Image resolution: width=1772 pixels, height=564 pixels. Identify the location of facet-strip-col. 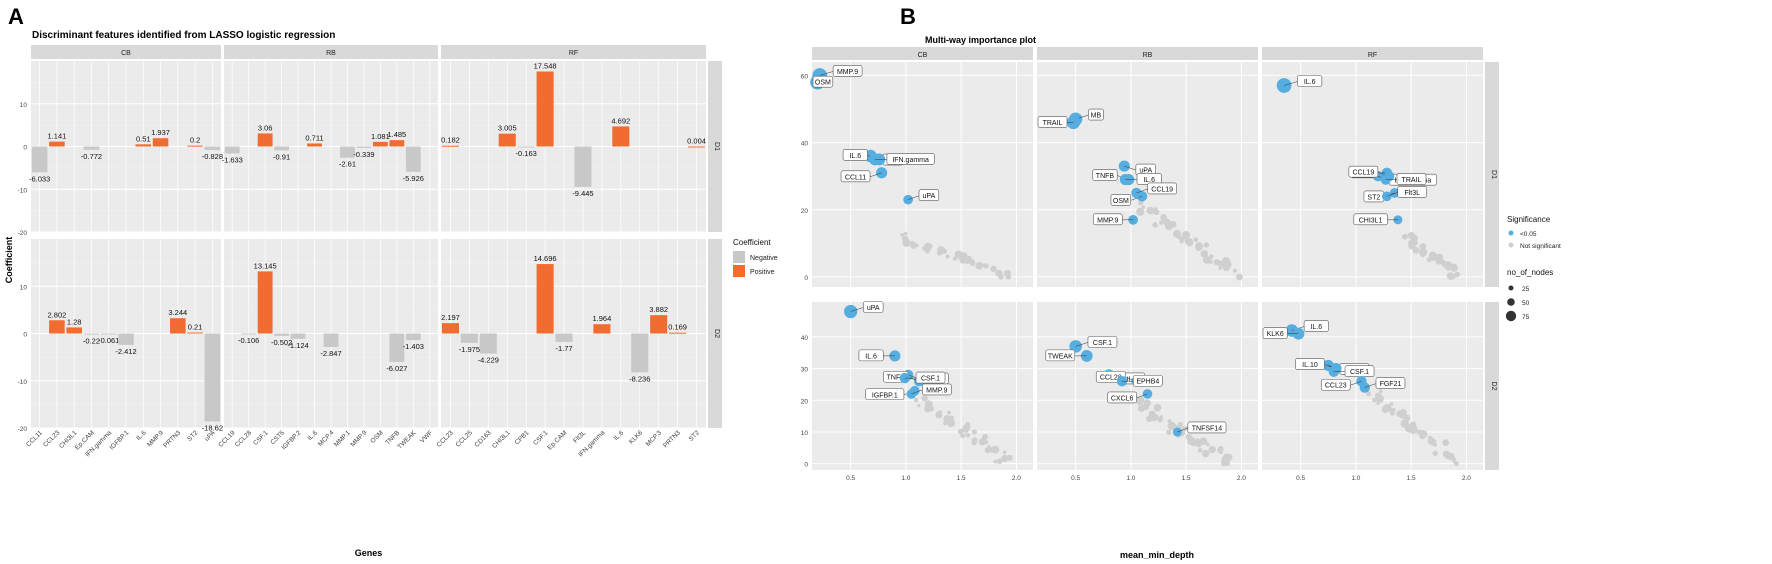
(1372, 53).